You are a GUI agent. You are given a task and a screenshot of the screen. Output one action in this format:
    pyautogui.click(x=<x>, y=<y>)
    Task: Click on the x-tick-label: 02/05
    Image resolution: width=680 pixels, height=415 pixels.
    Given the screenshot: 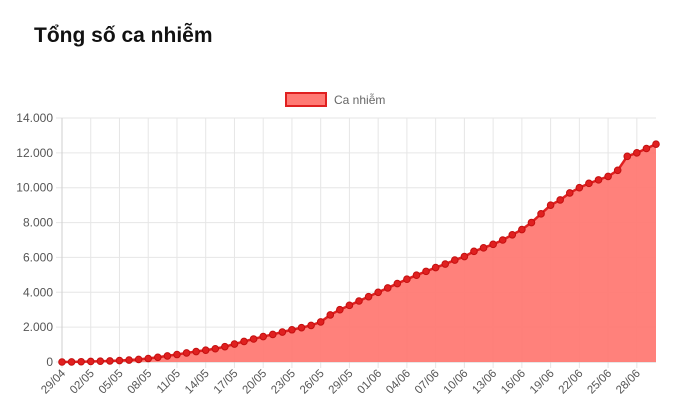 What is the action you would take?
    pyautogui.click(x=82, y=382)
    